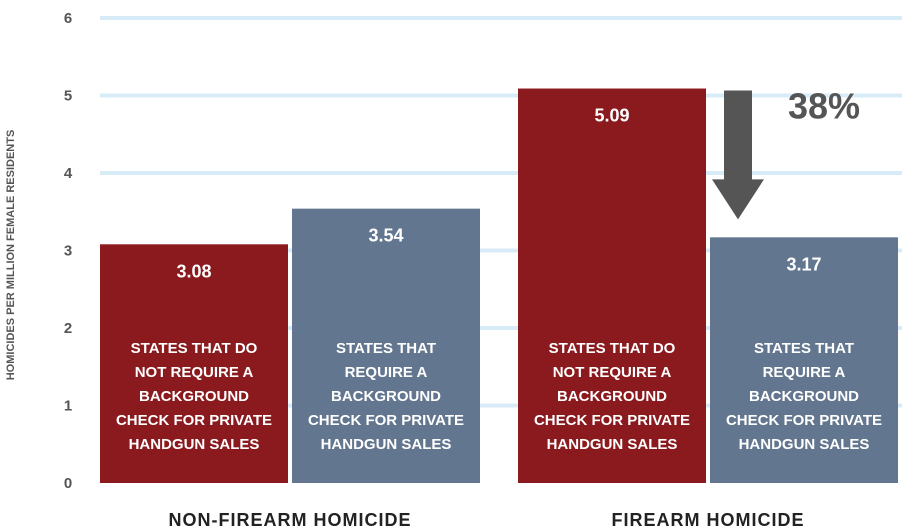 This screenshot has width=906, height=531. I want to click on y-axis-label: HOMICIDES PER MILLION FEMALE RESIDENTS, so click(11, 255).